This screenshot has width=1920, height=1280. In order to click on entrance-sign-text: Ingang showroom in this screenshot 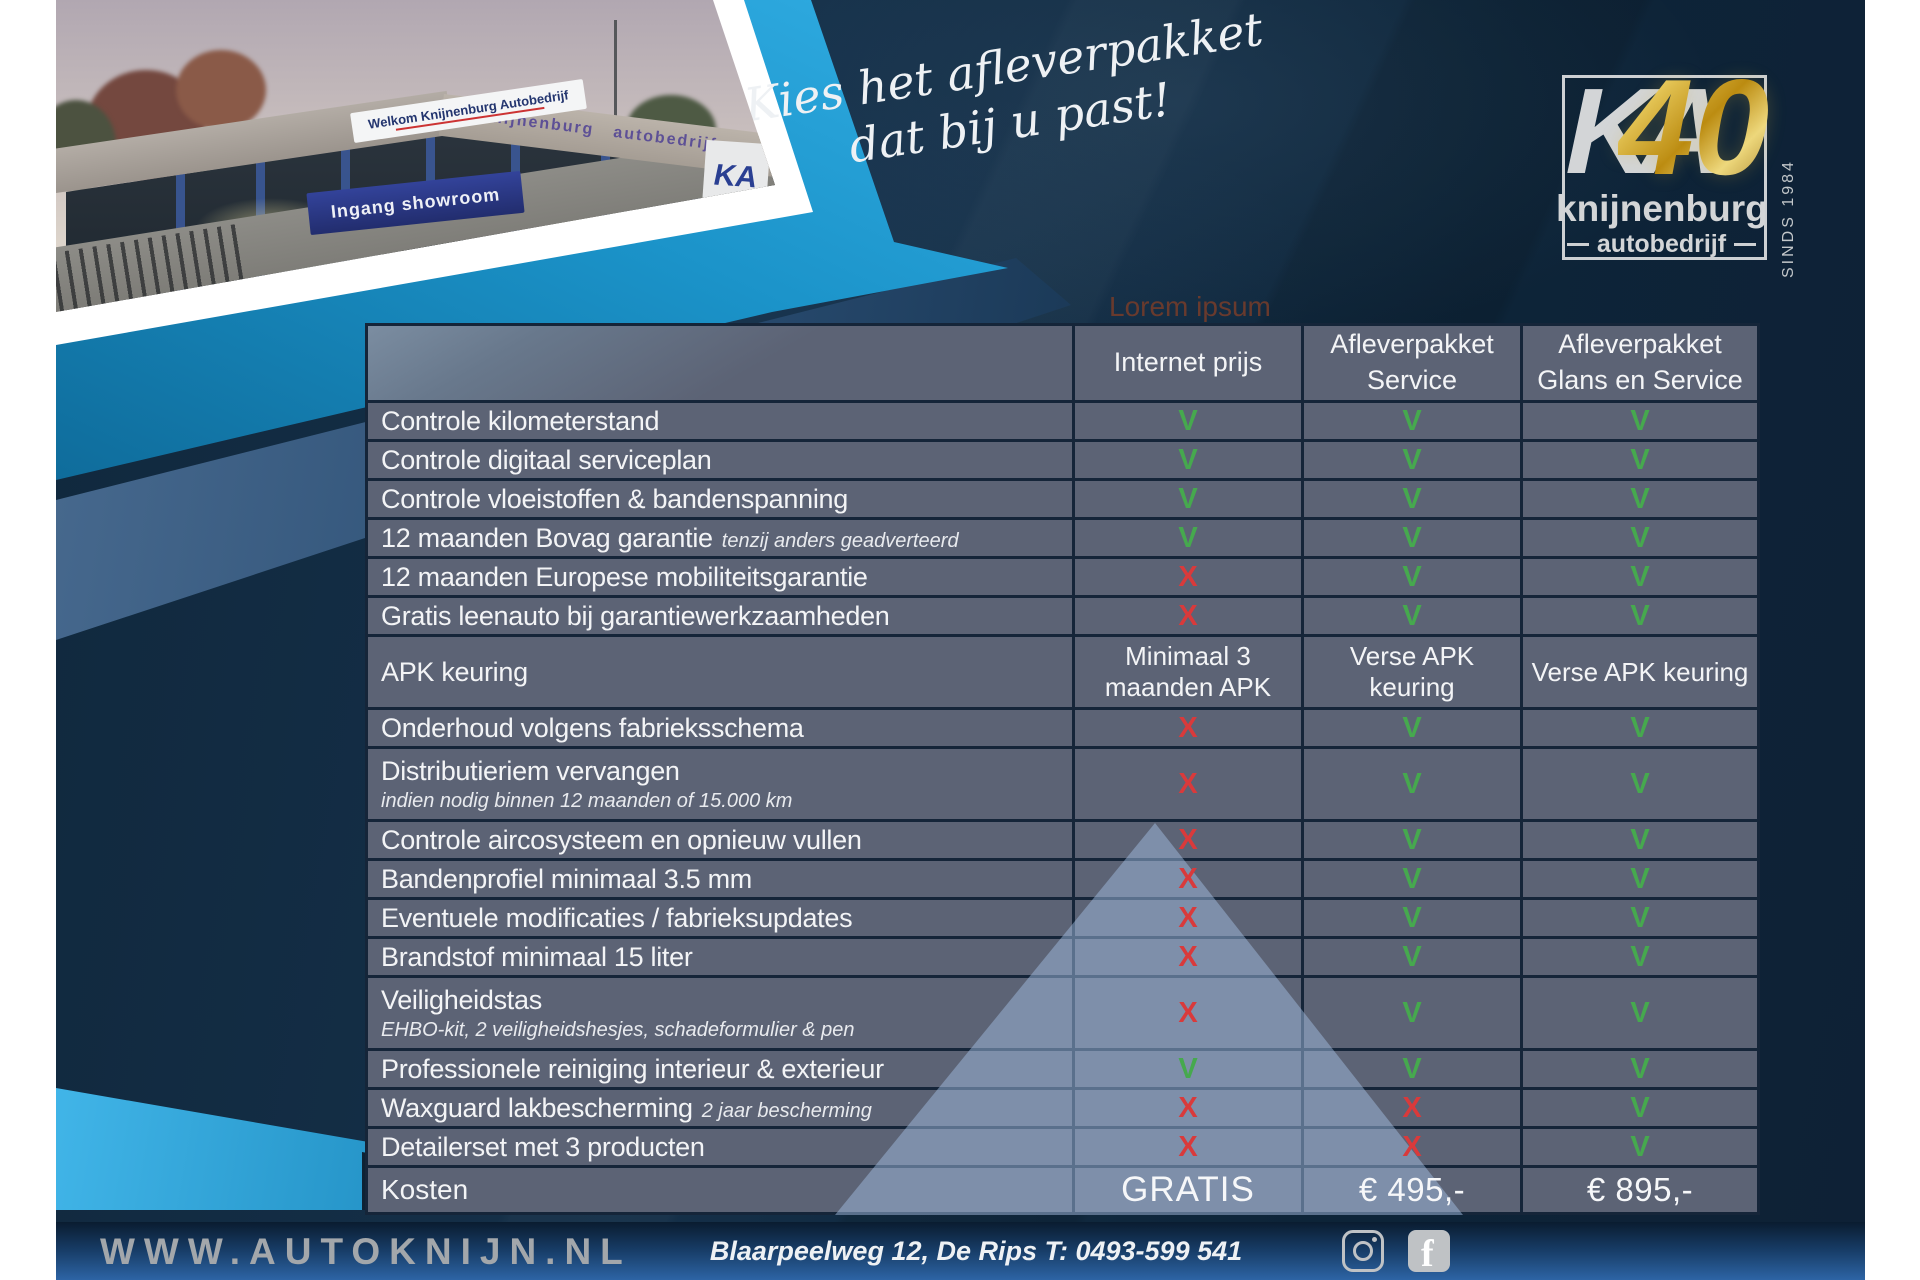, I will do `click(415, 202)`.